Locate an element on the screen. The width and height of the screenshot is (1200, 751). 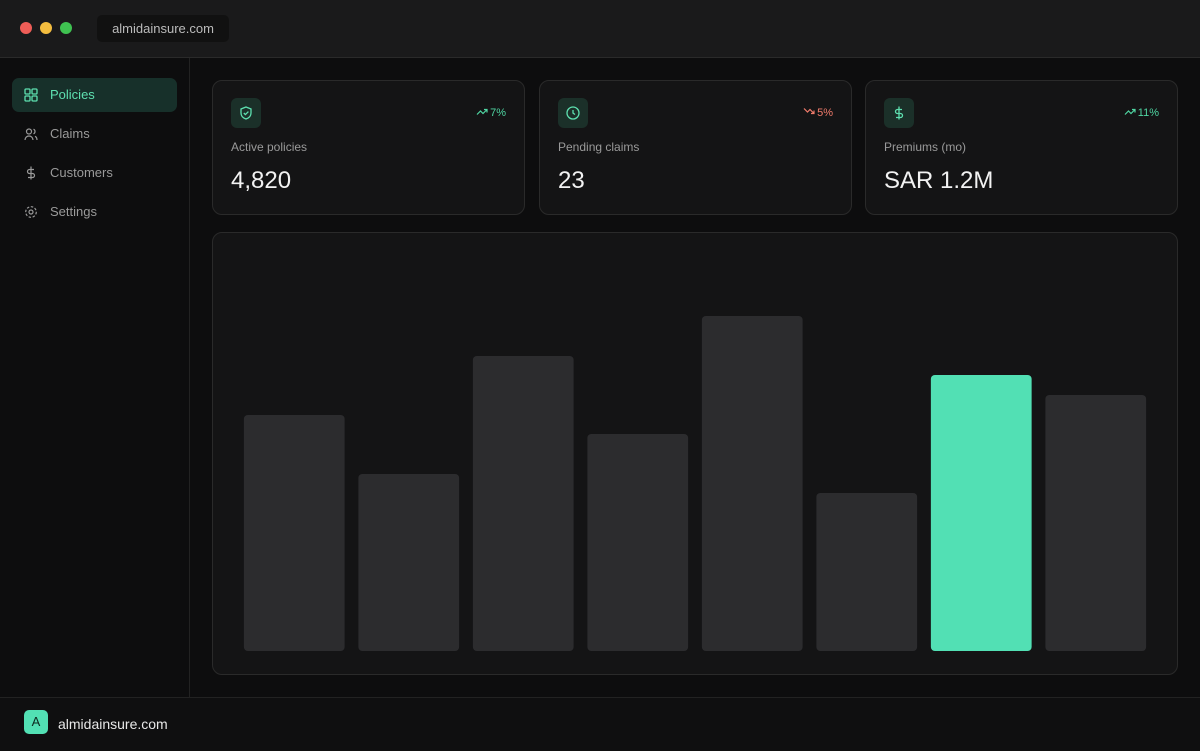
trend: 5% is located at coordinates (818, 113).